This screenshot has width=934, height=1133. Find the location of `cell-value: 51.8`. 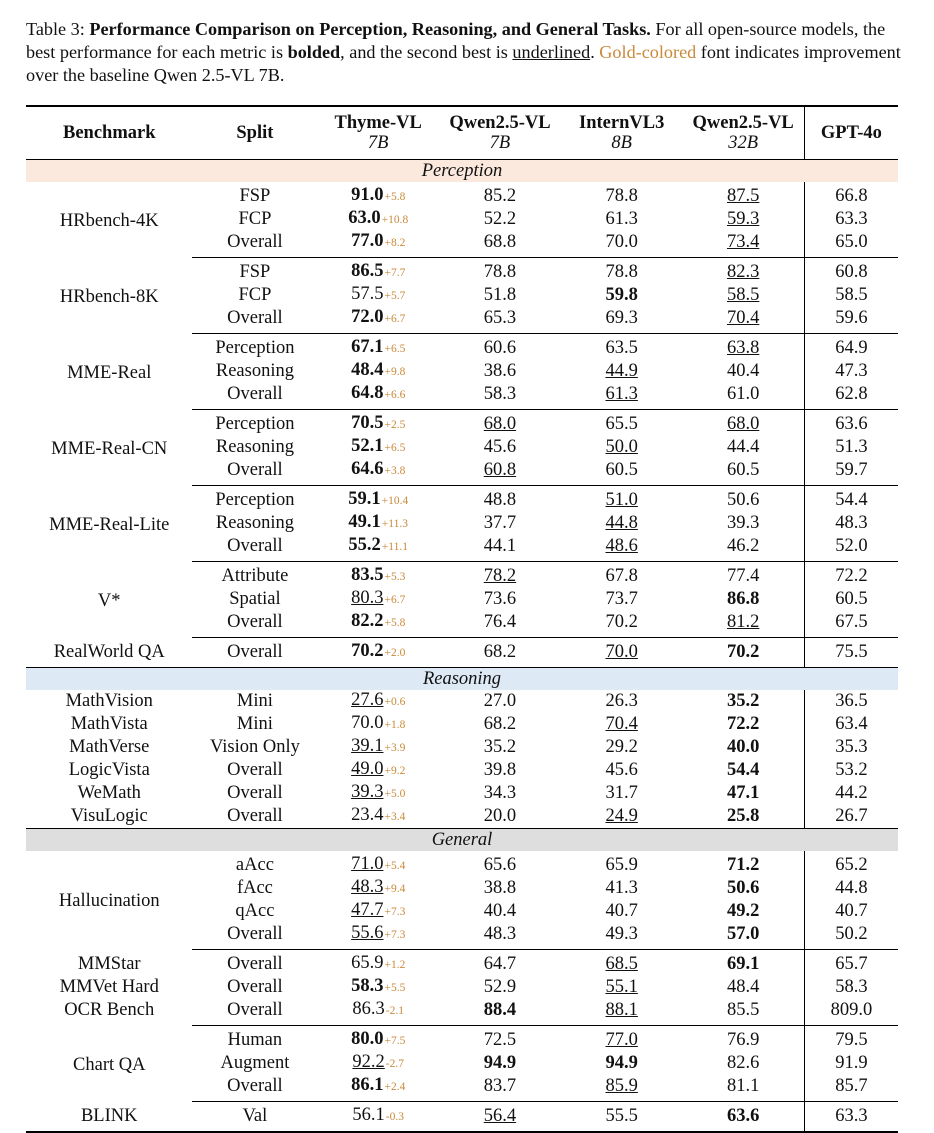

cell-value: 51.8 is located at coordinates (500, 295).